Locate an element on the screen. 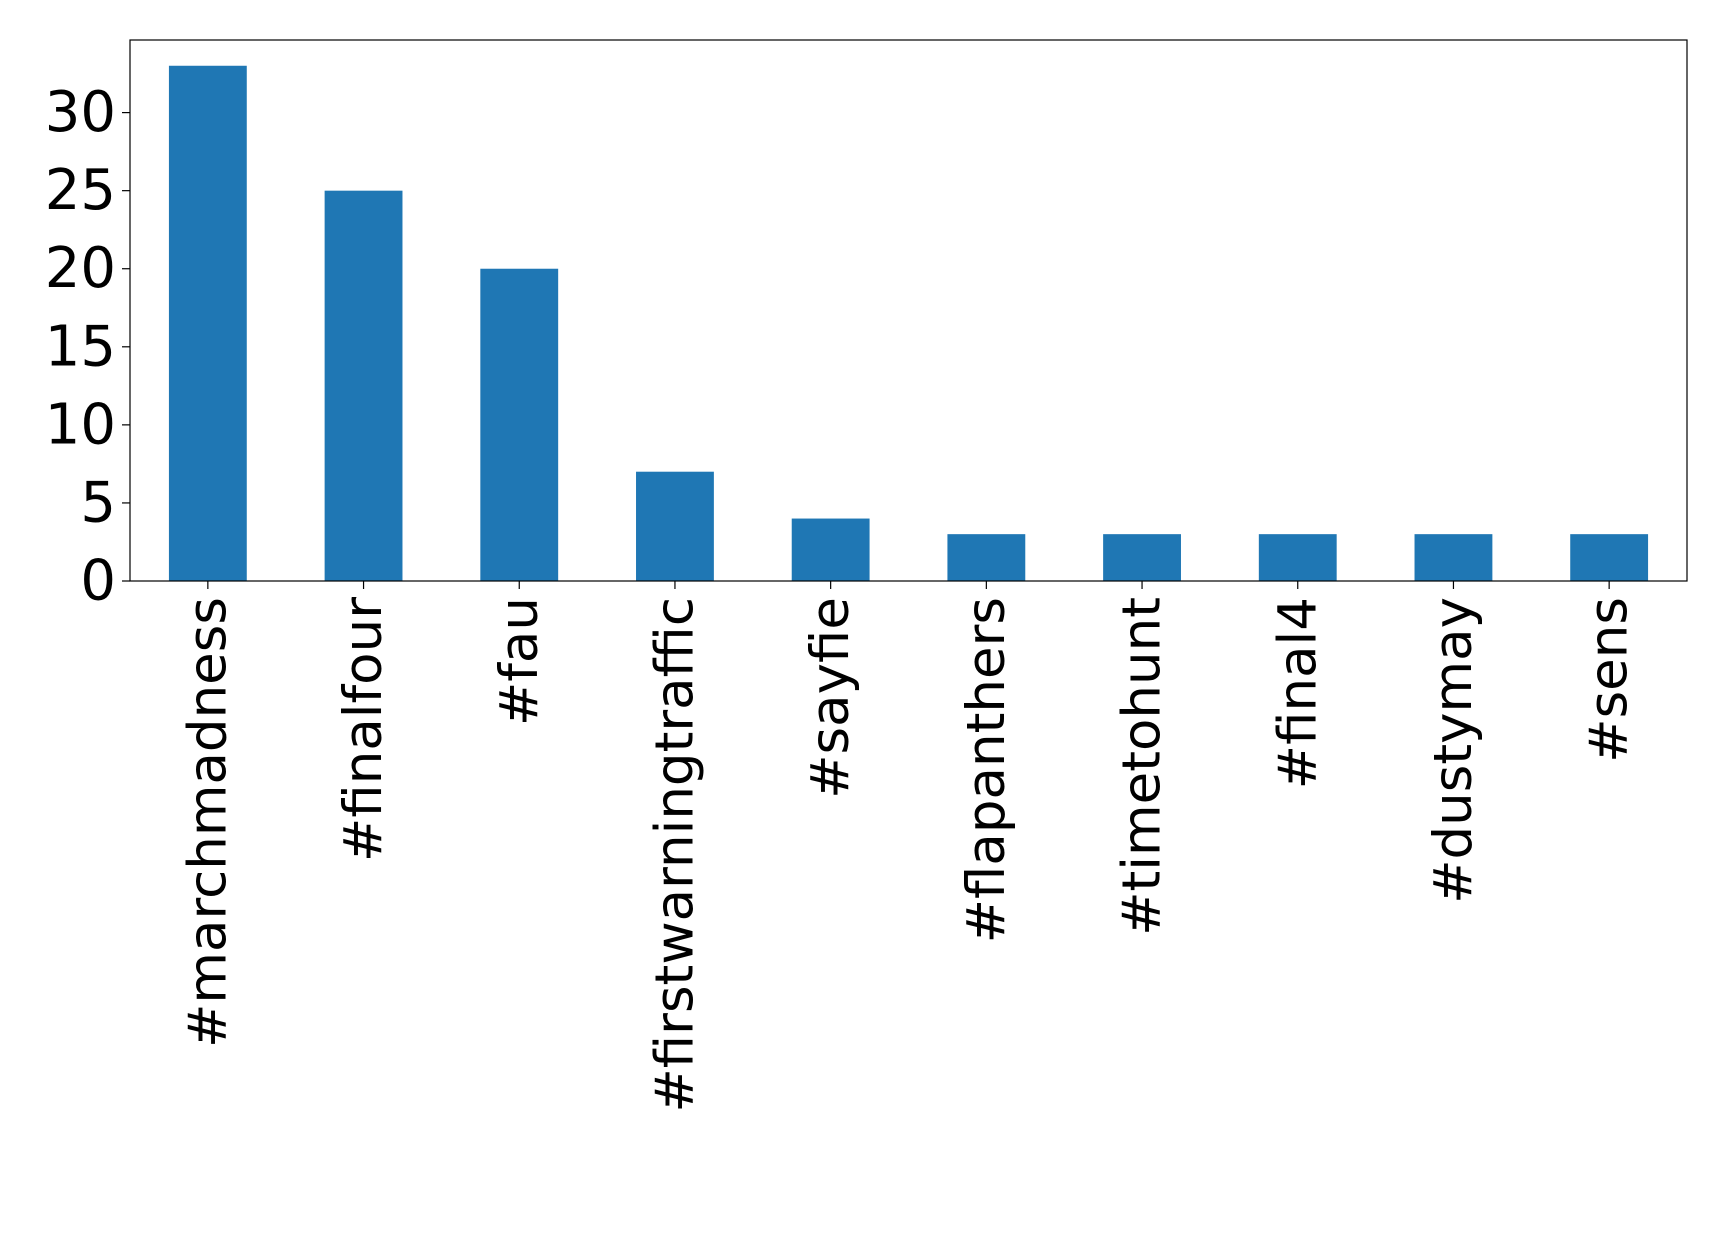 The width and height of the screenshot is (1719, 1237). x-tick-label: #final4 is located at coordinates (1297, 693).